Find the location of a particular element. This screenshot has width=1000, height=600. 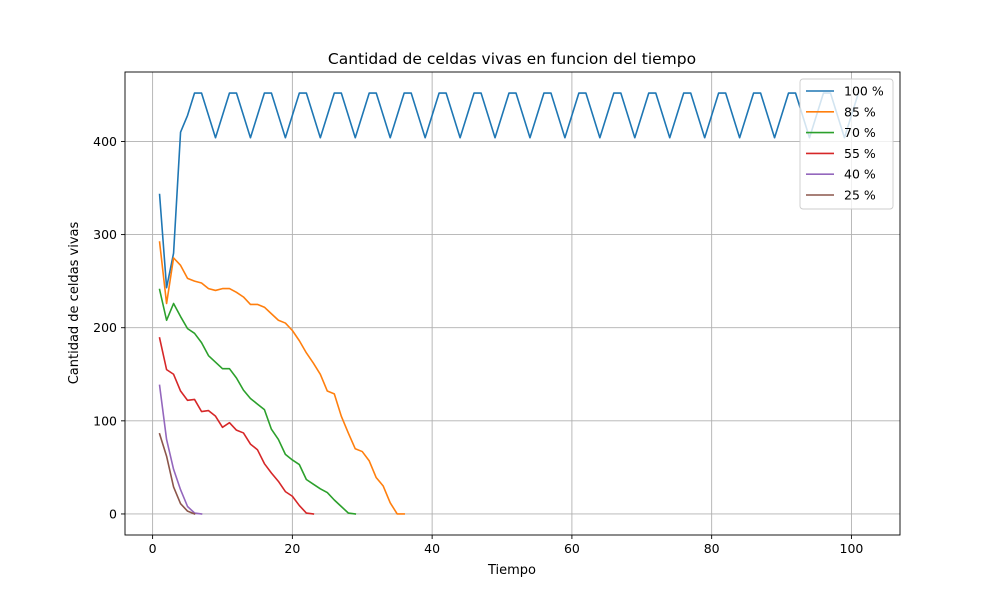

y-tick-label: 100 is located at coordinates (105, 420).